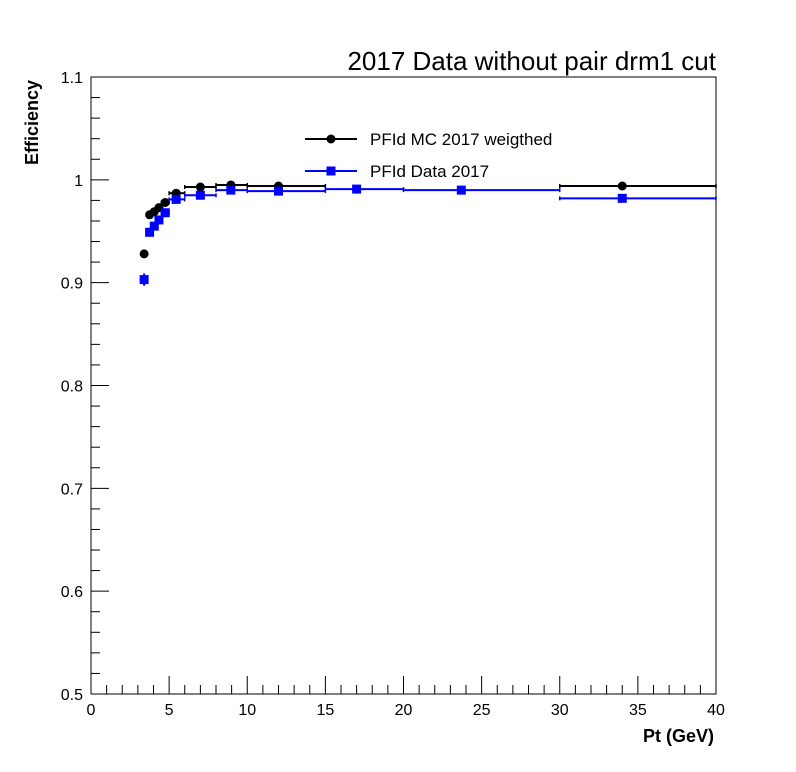 This screenshot has width=796, height=772. I want to click on y-tick-label: 0.8, so click(72, 387).